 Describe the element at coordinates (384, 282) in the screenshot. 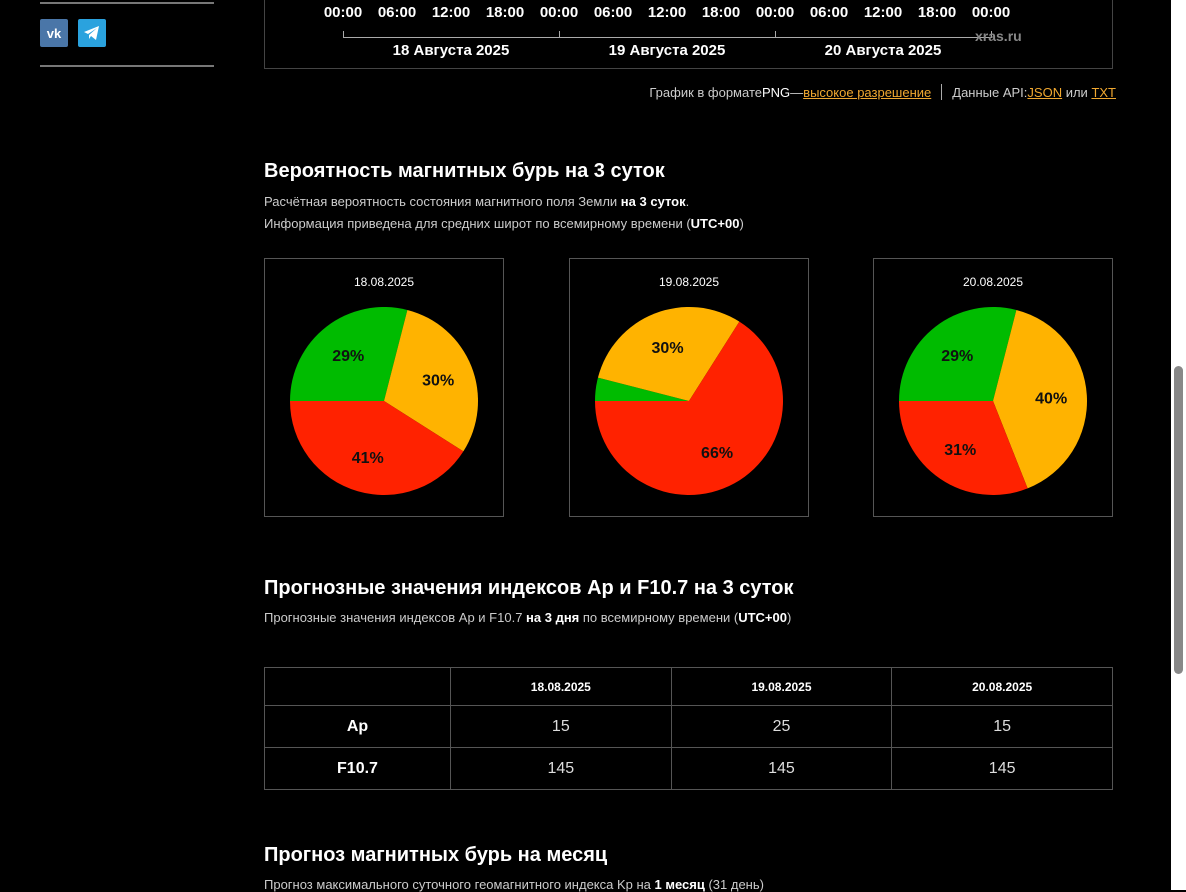

I see `pie-date: 18.08.2025` at that location.